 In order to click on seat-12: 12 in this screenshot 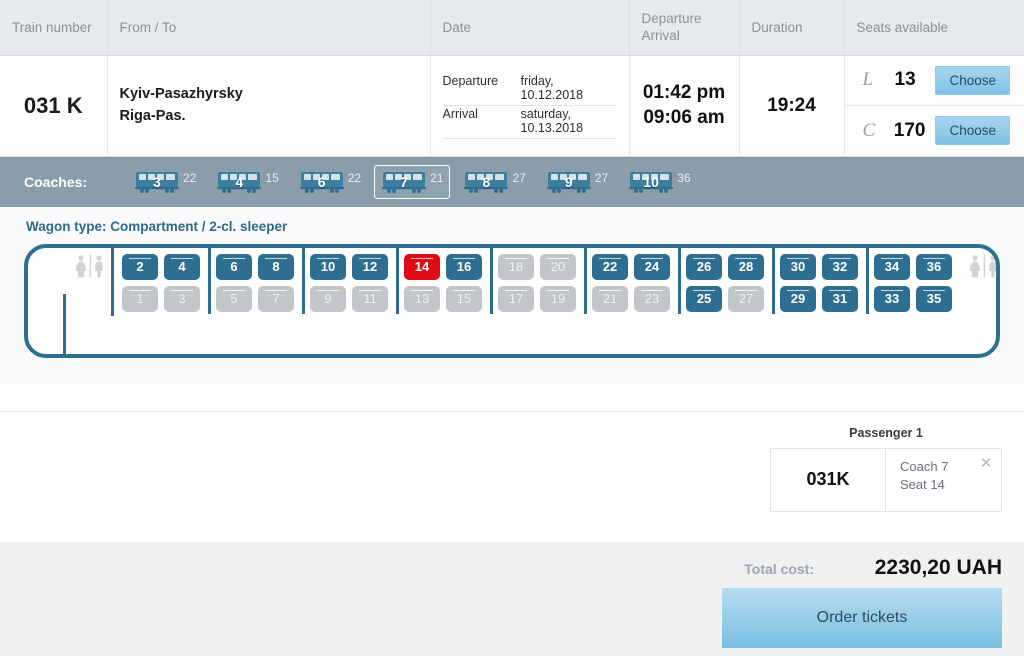, I will do `click(370, 266)`.